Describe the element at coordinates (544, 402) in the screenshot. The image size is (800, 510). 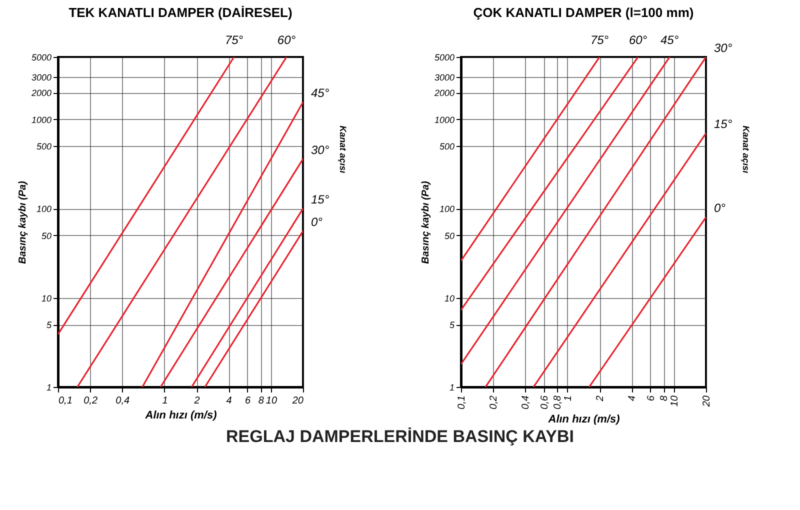
I see `x-tick-label: 0,6` at that location.